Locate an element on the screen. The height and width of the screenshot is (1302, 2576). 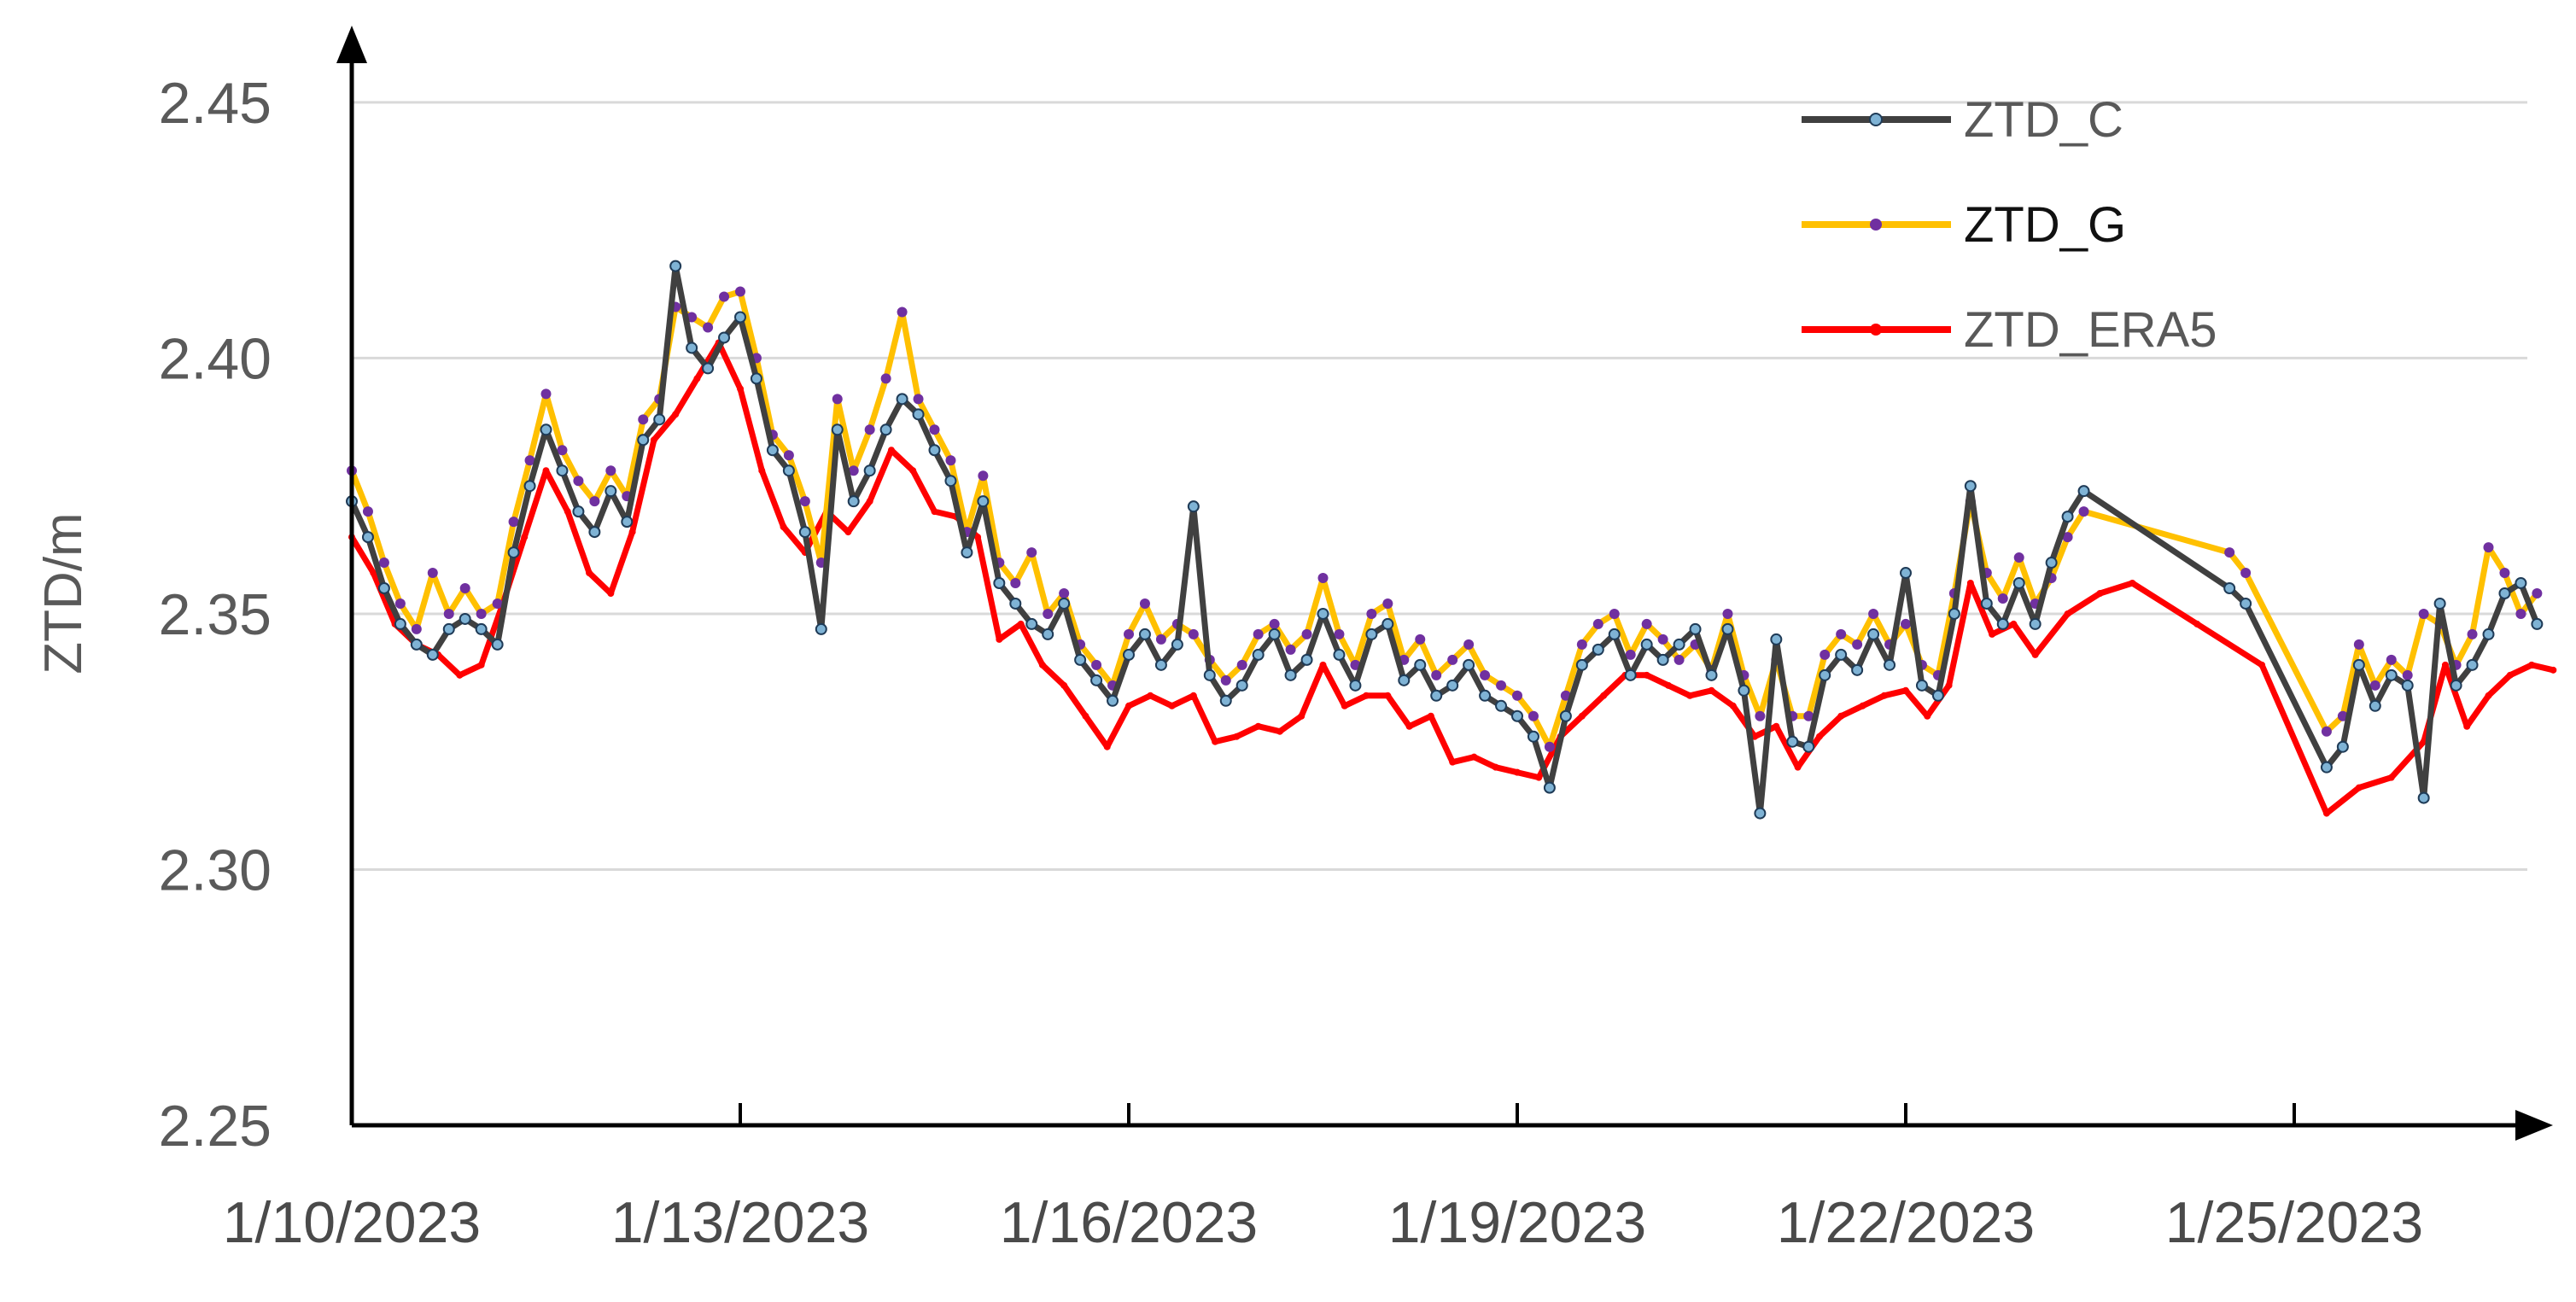
x-tick-label: 1/10/2023 is located at coordinates (352, 1222).